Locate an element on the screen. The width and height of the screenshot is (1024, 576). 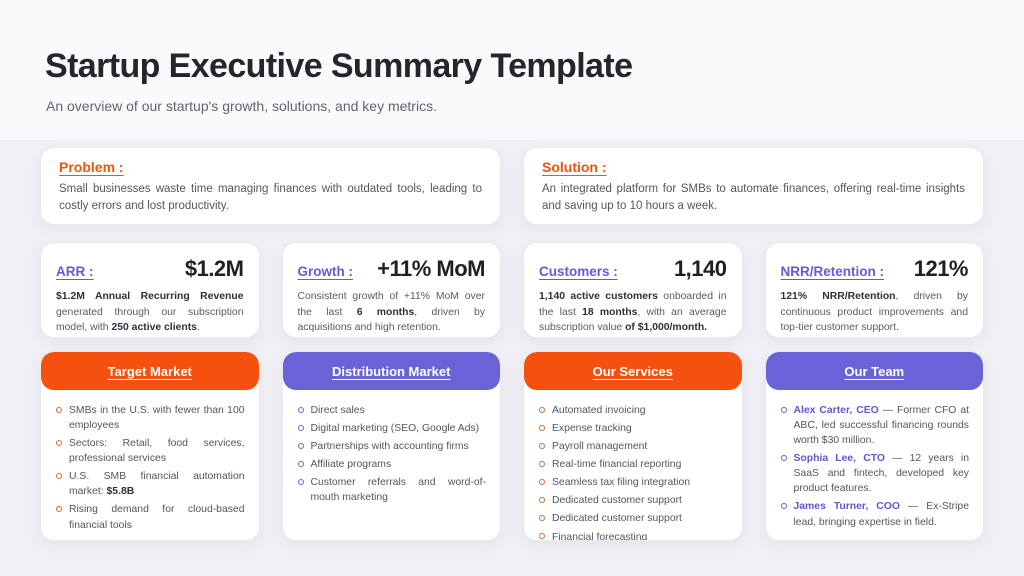
text-segment: Payroll management is located at coordinates (600, 447).